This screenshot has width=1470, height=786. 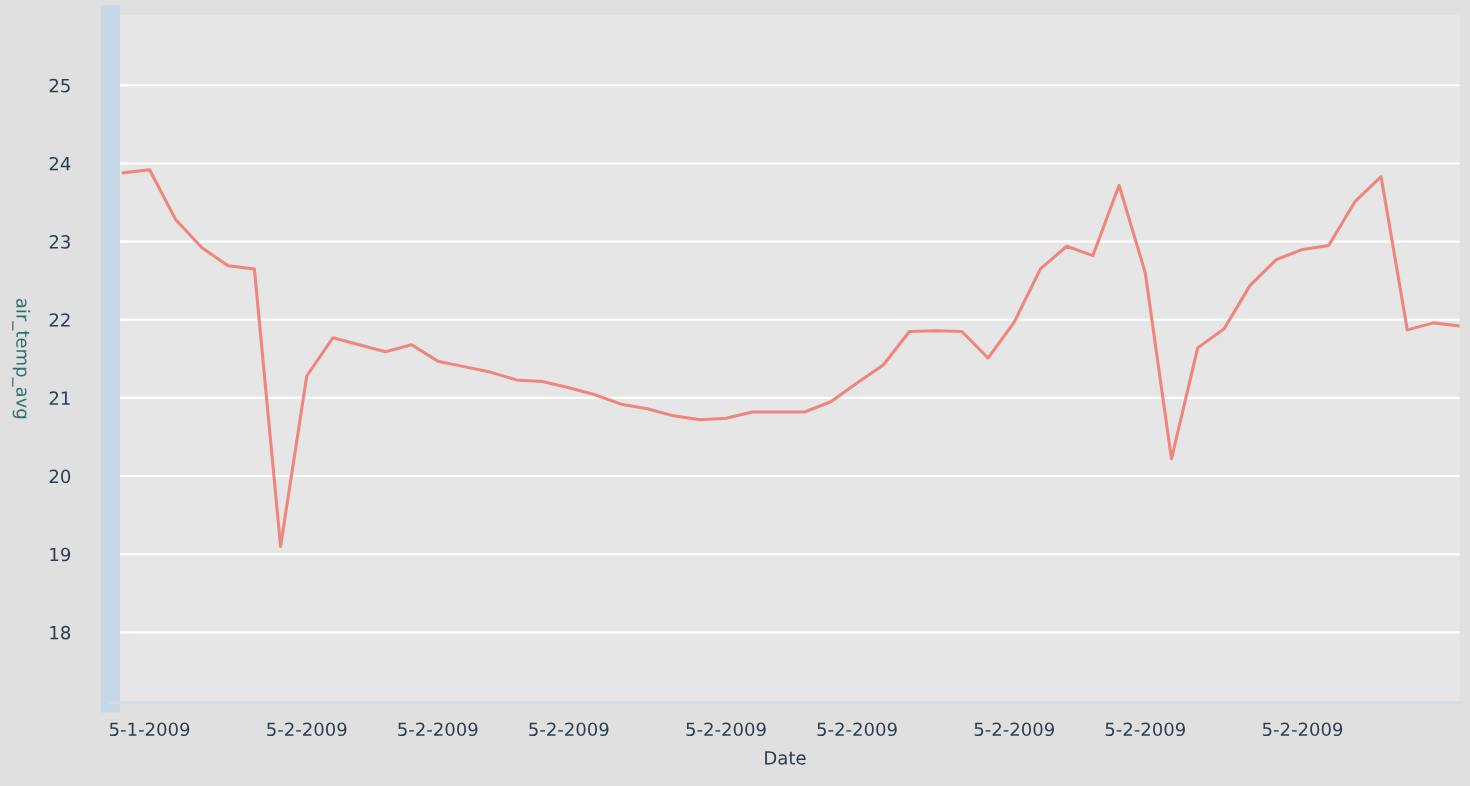 What do you see at coordinates (60, 163) in the screenshot?
I see `y-tick-label: 24` at bounding box center [60, 163].